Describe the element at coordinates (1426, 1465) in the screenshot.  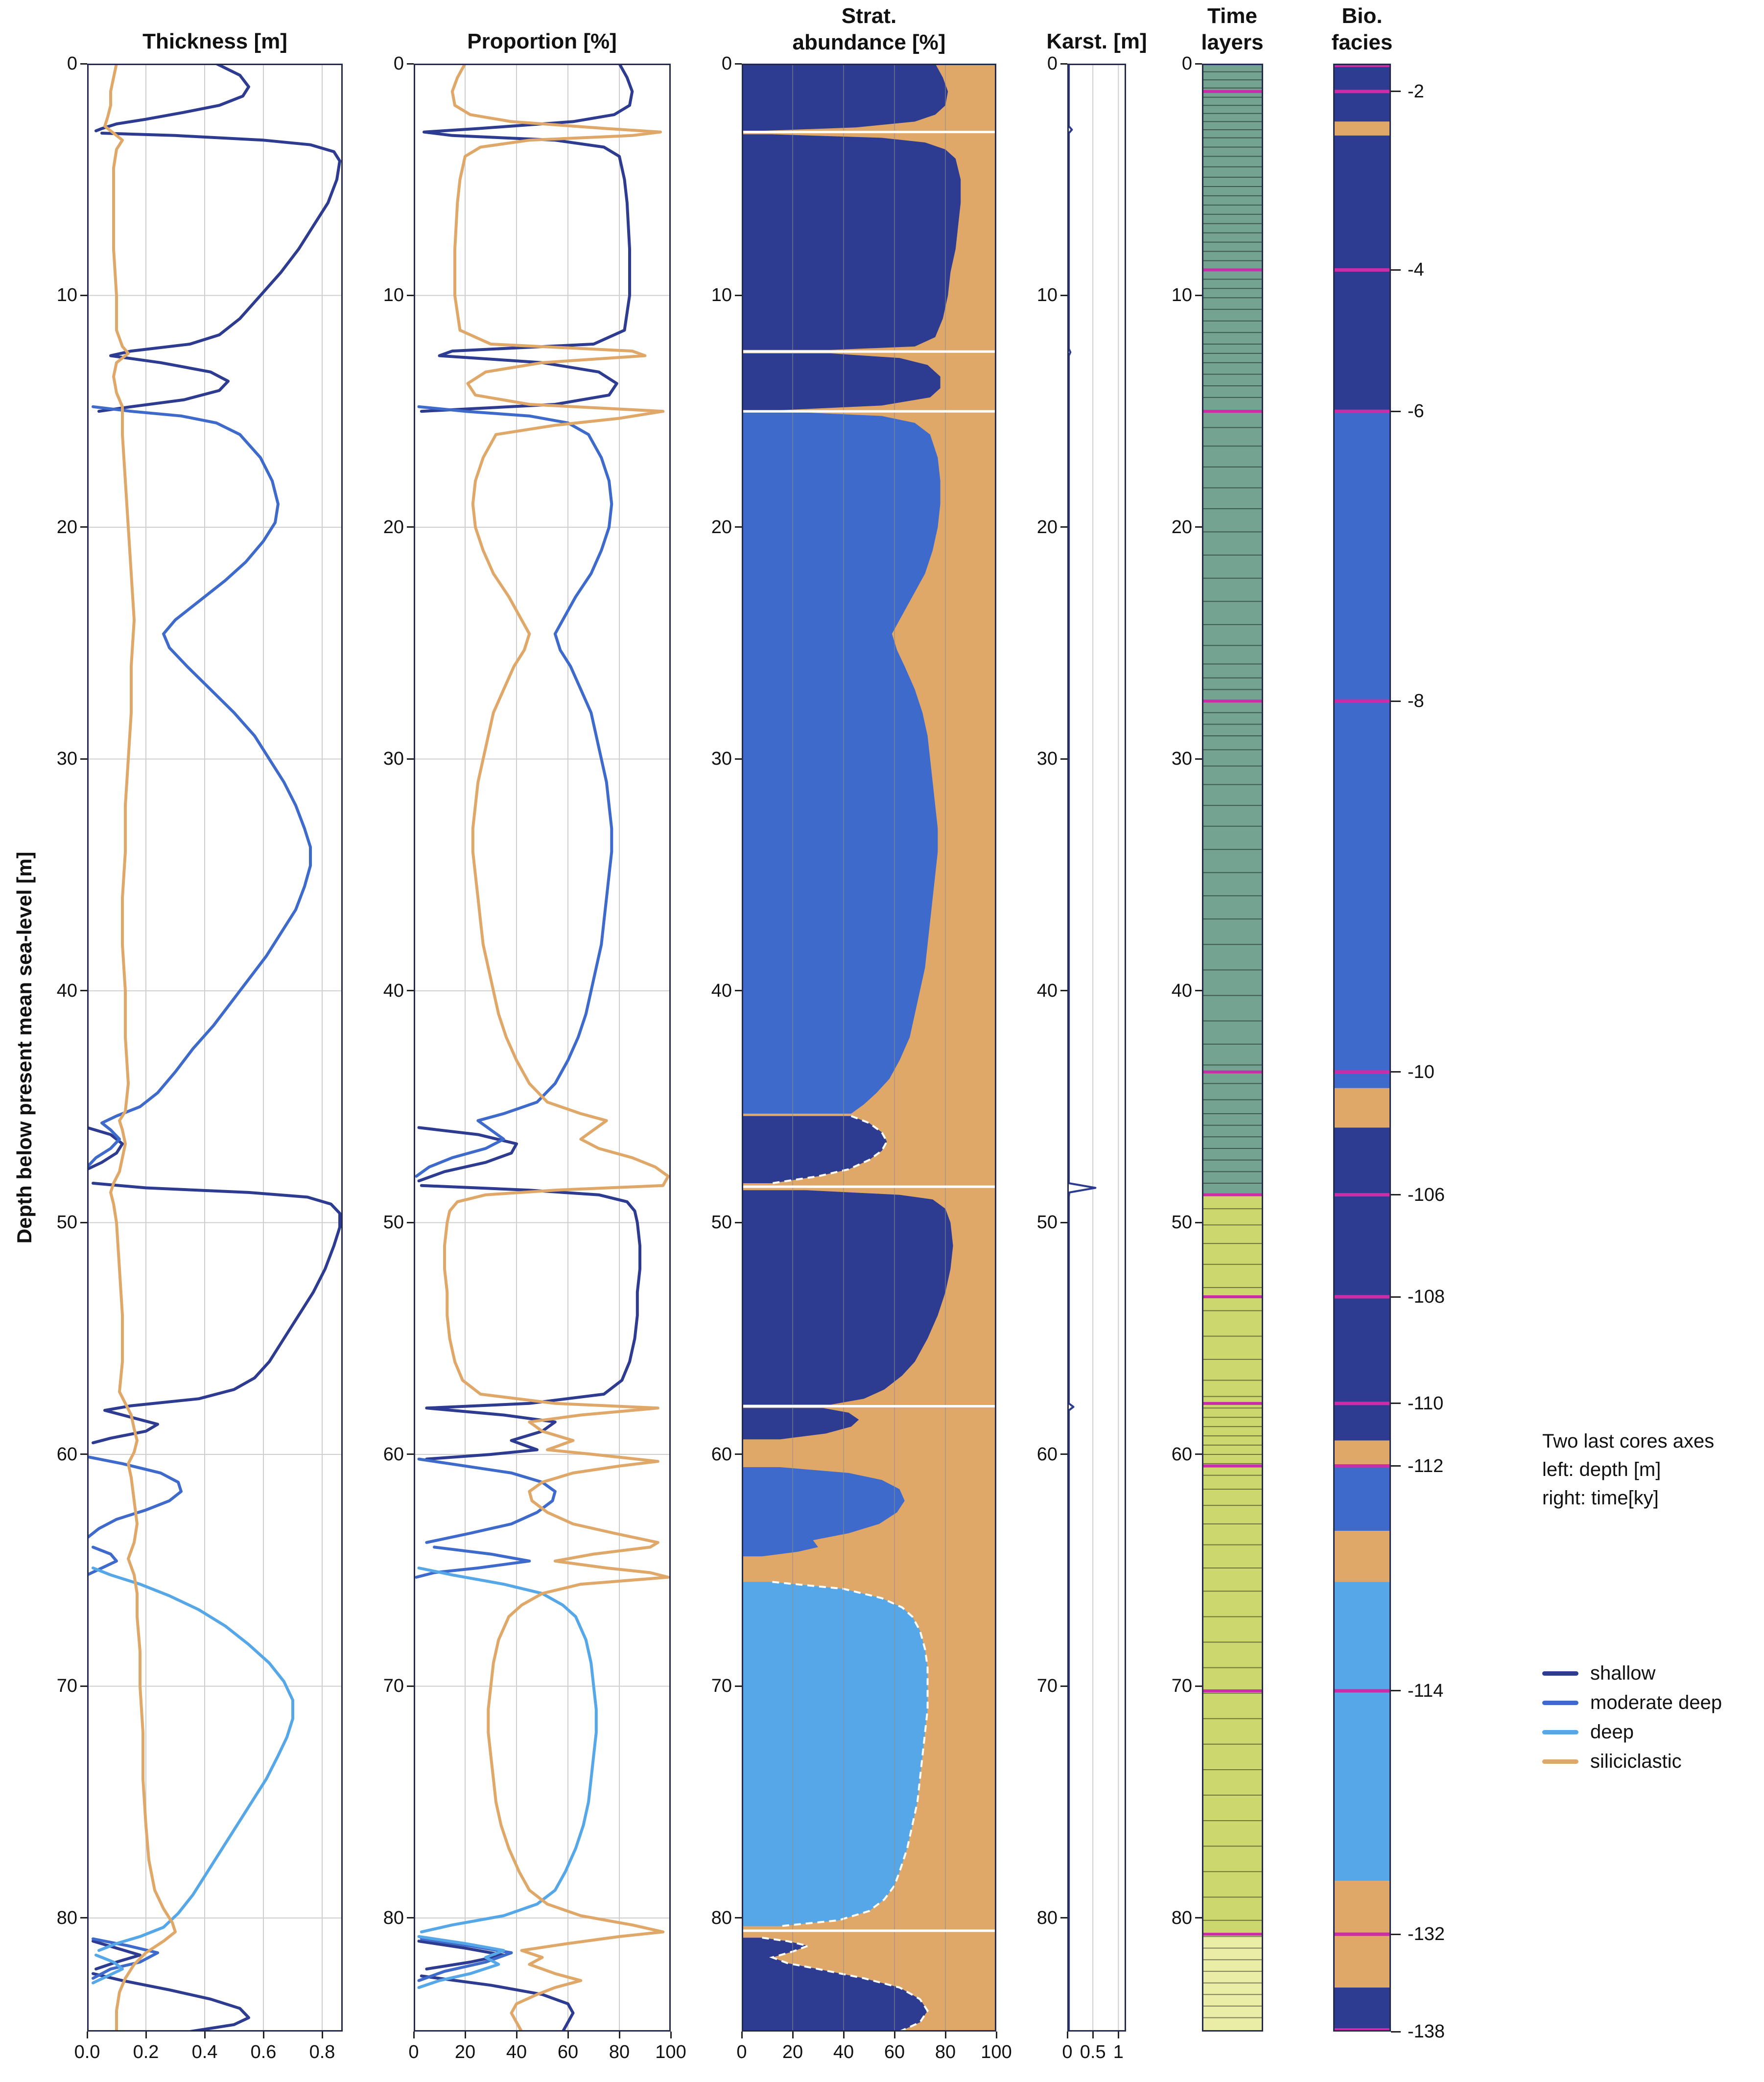
I see `time-axis-label: -112` at that location.